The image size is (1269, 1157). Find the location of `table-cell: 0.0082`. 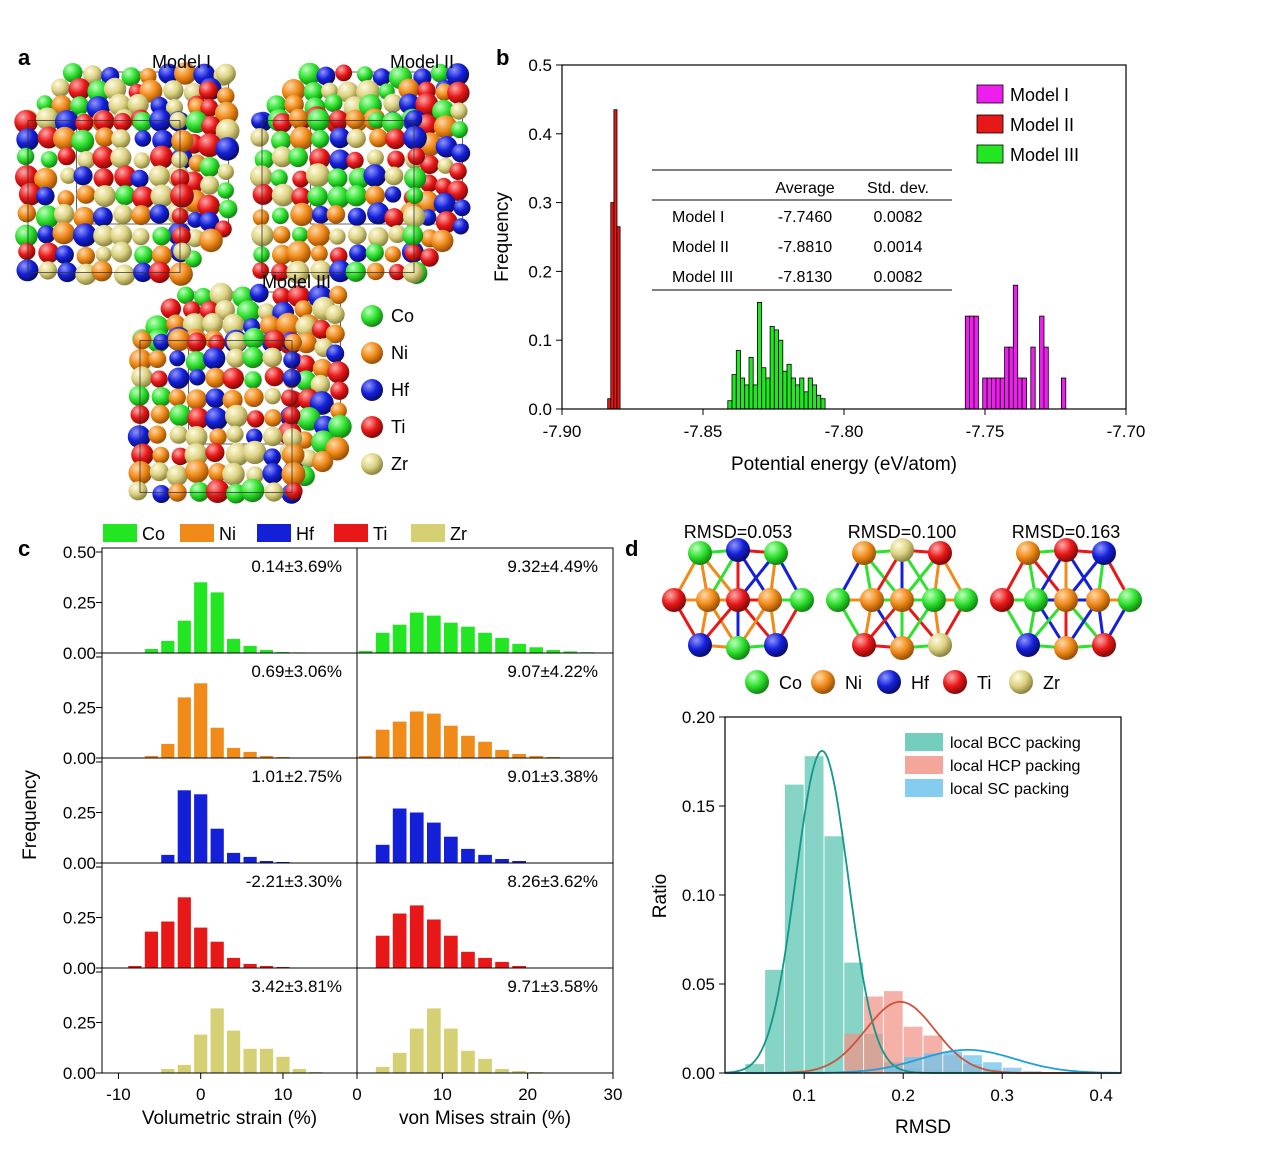

table-cell: 0.0082 is located at coordinates (898, 217).